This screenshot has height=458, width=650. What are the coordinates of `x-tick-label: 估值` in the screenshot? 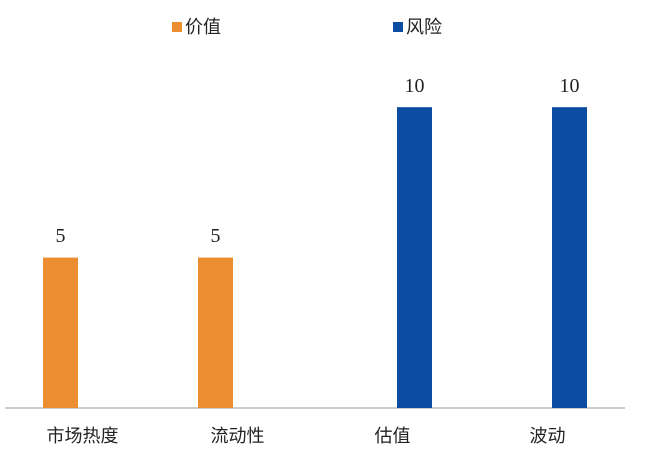 It's located at (393, 436).